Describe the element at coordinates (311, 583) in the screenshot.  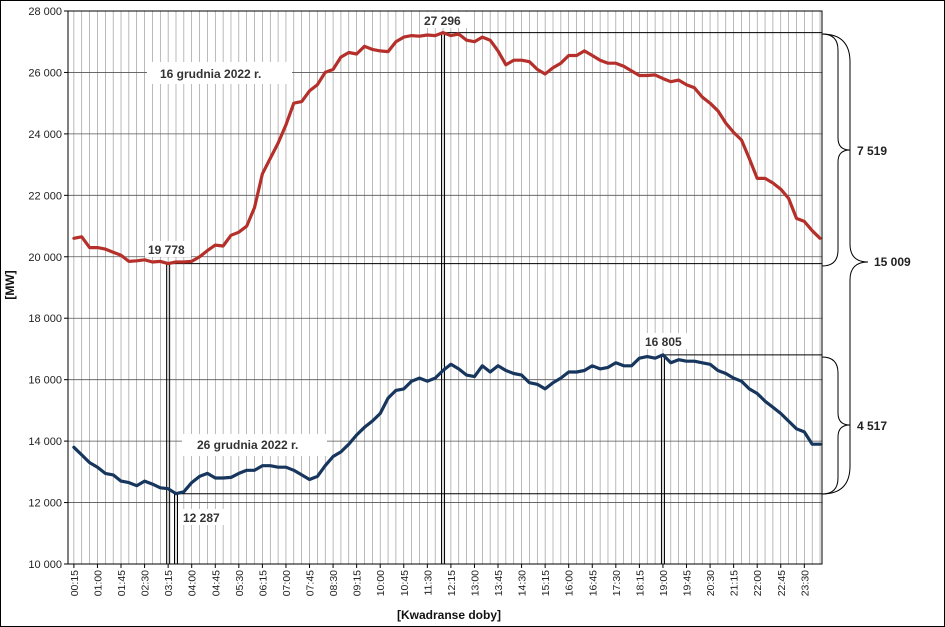
I see `x-tick-label: 07:45` at that location.